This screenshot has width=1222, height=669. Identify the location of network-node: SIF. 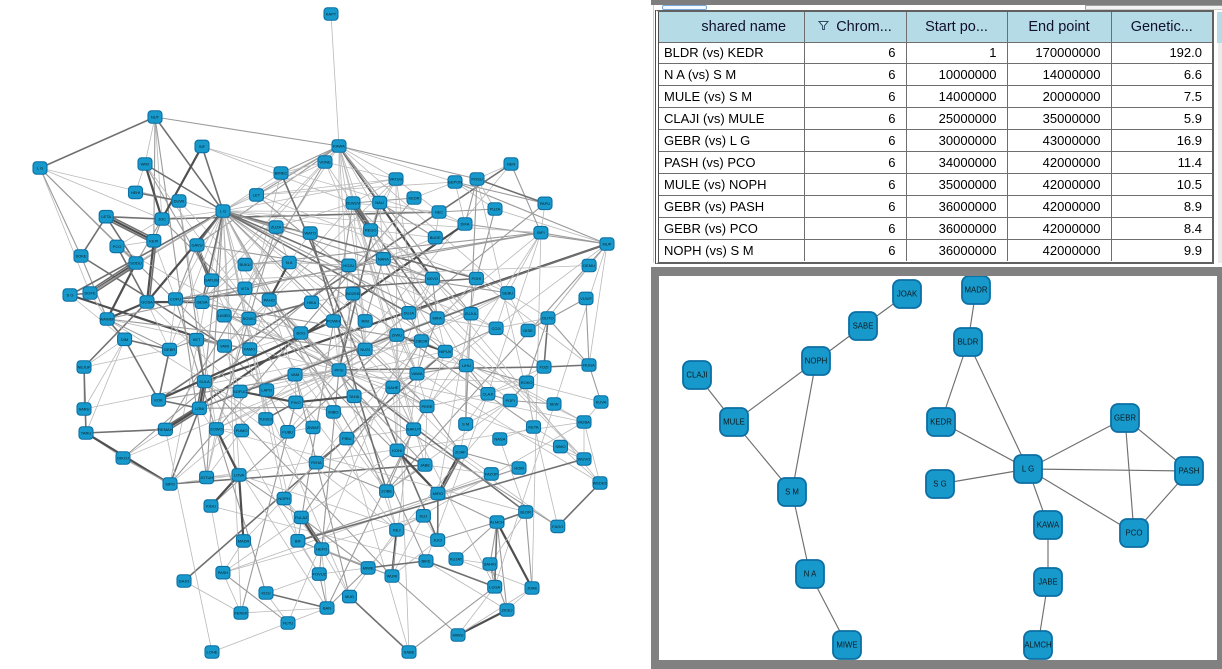
(202, 146).